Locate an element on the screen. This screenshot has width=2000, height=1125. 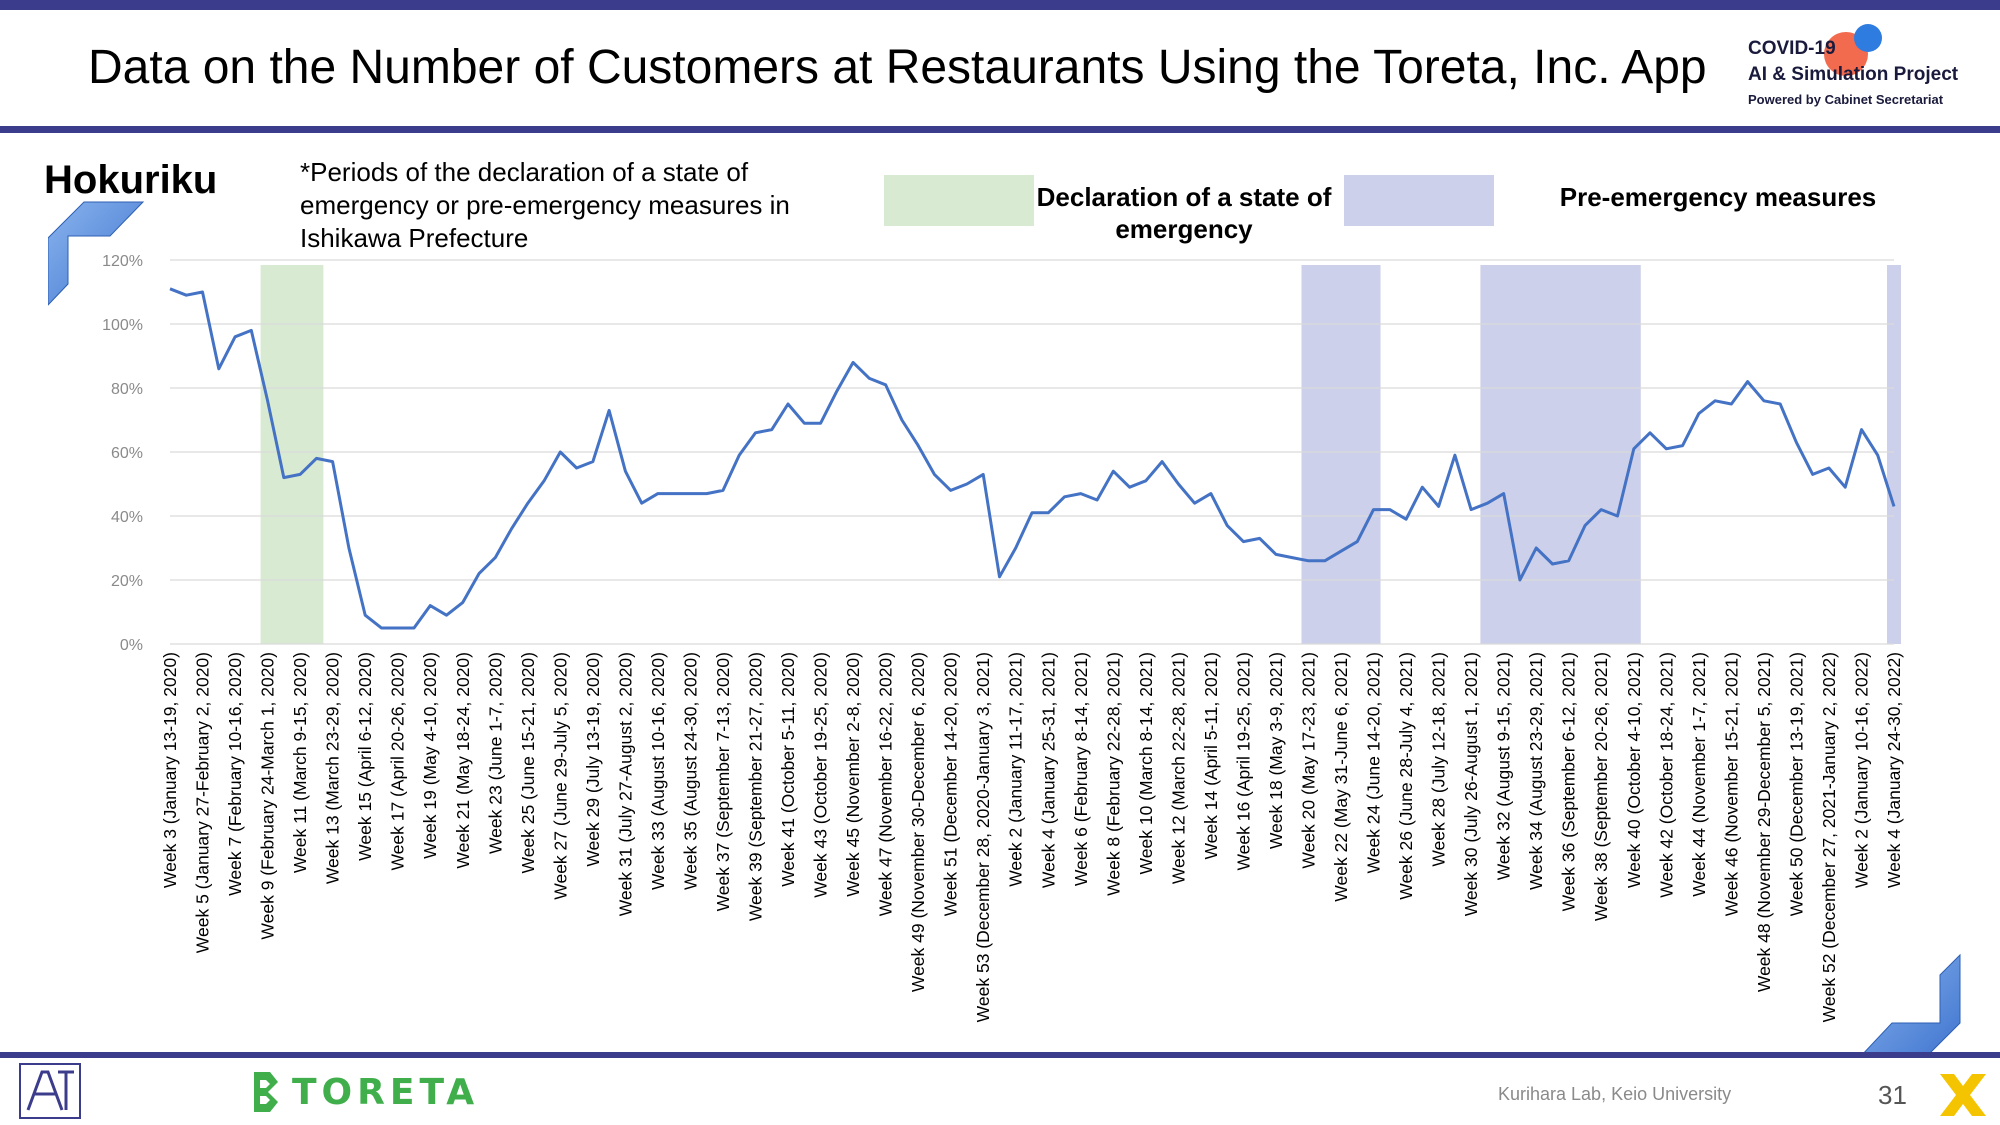
x-tick-label: Week 29 (July 13-19, 2020) is located at coordinates (593, 759).